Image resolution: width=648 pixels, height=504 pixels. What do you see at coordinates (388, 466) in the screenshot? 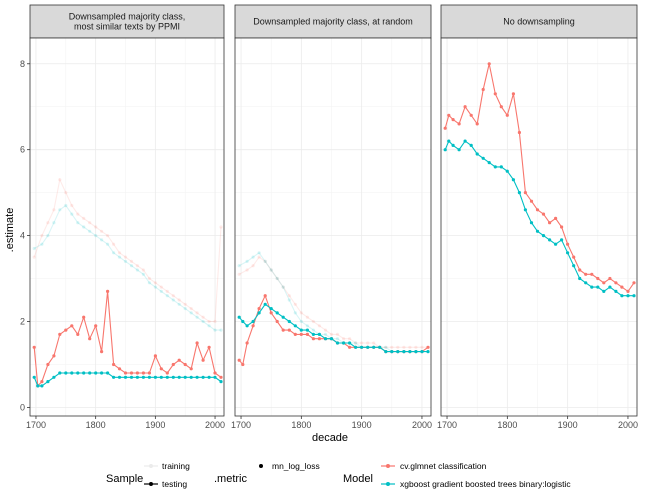
I see `legend-key-cvglmnet-point` at bounding box center [388, 466].